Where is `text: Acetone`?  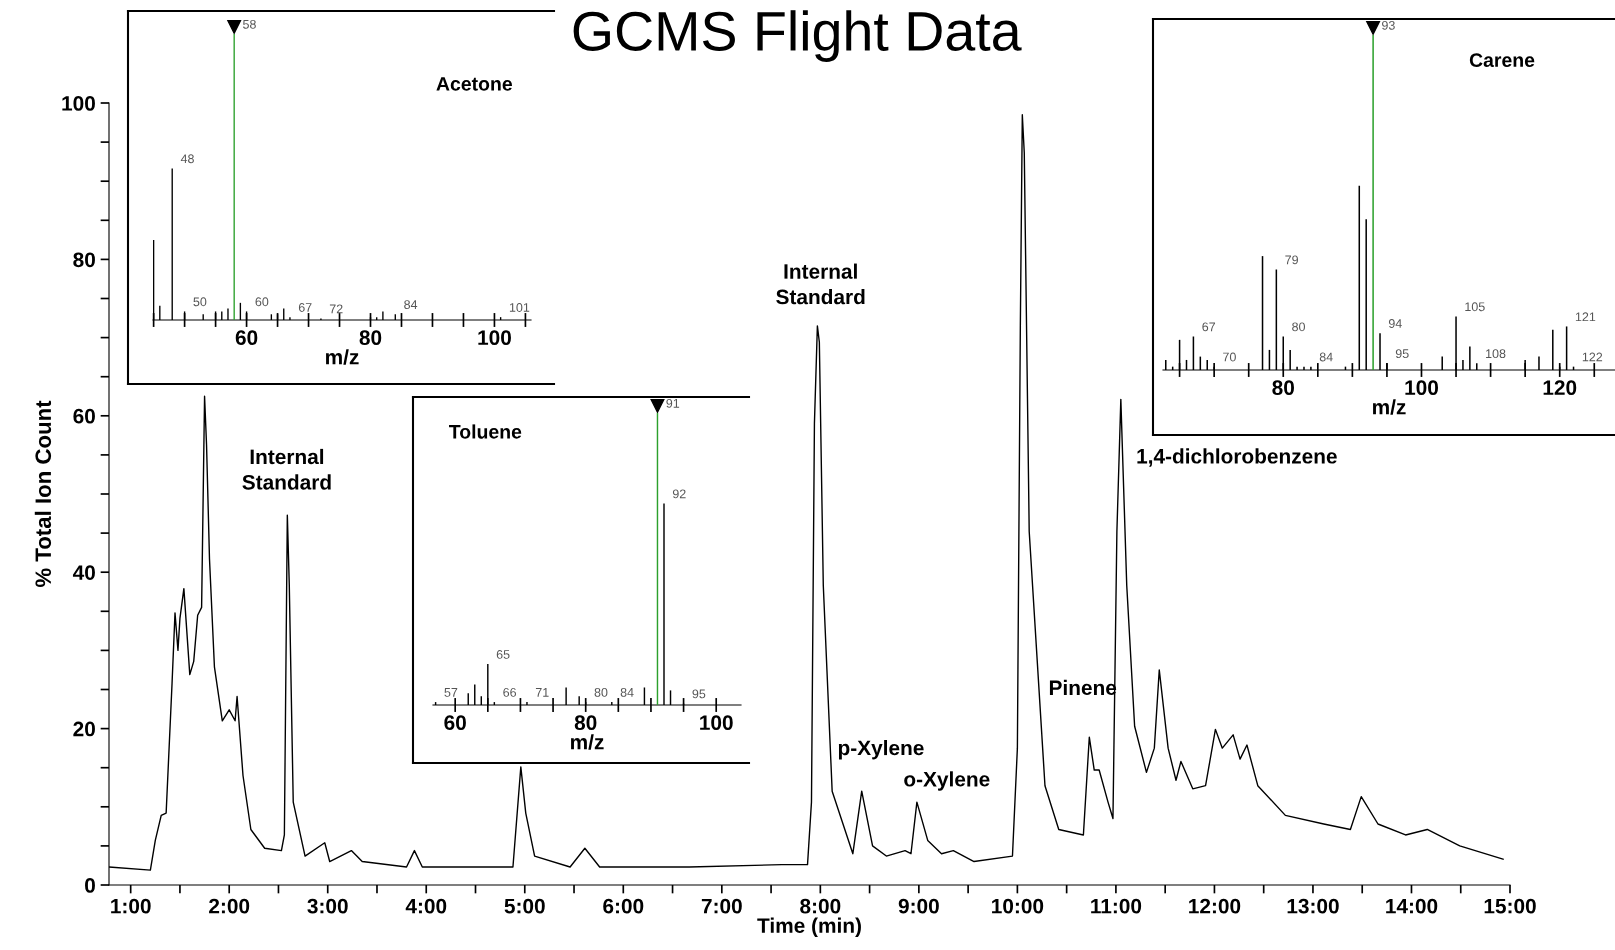
text: Acetone is located at coordinates (474, 84).